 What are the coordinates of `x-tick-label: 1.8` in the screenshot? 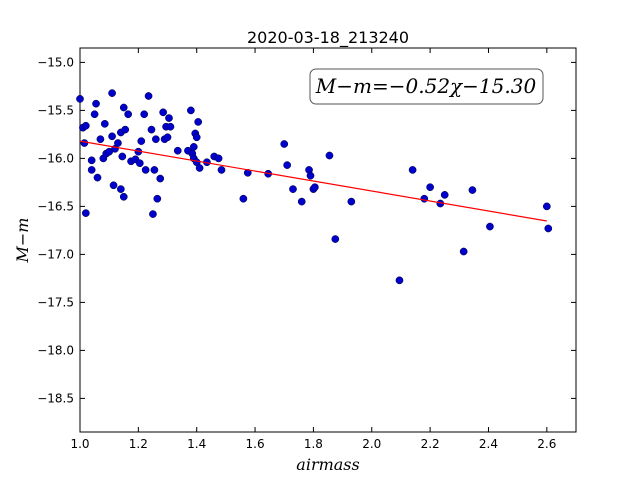 It's located at (313, 444).